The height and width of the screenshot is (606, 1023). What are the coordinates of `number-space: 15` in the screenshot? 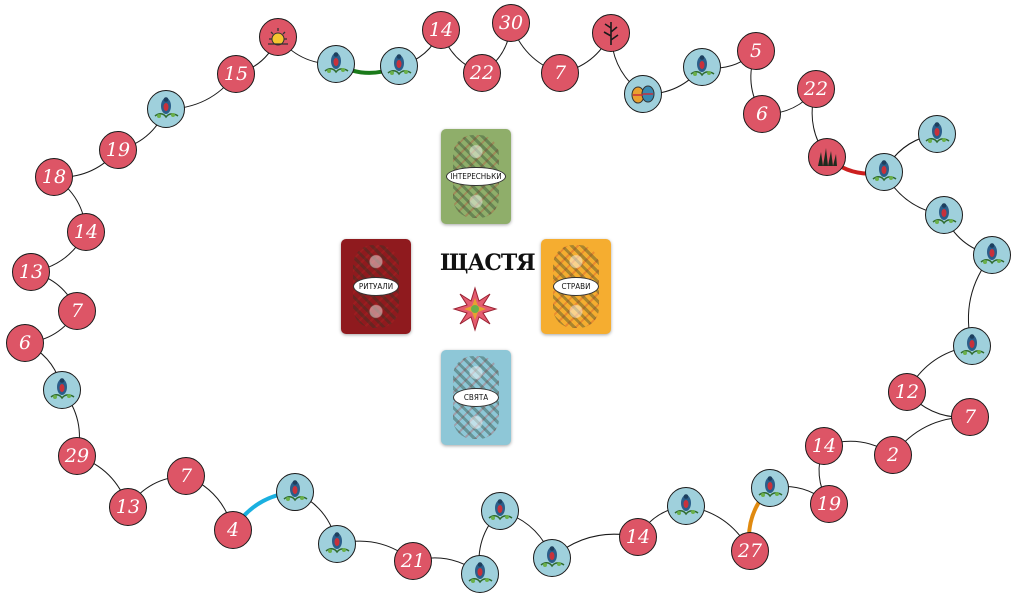 It's located at (236, 74).